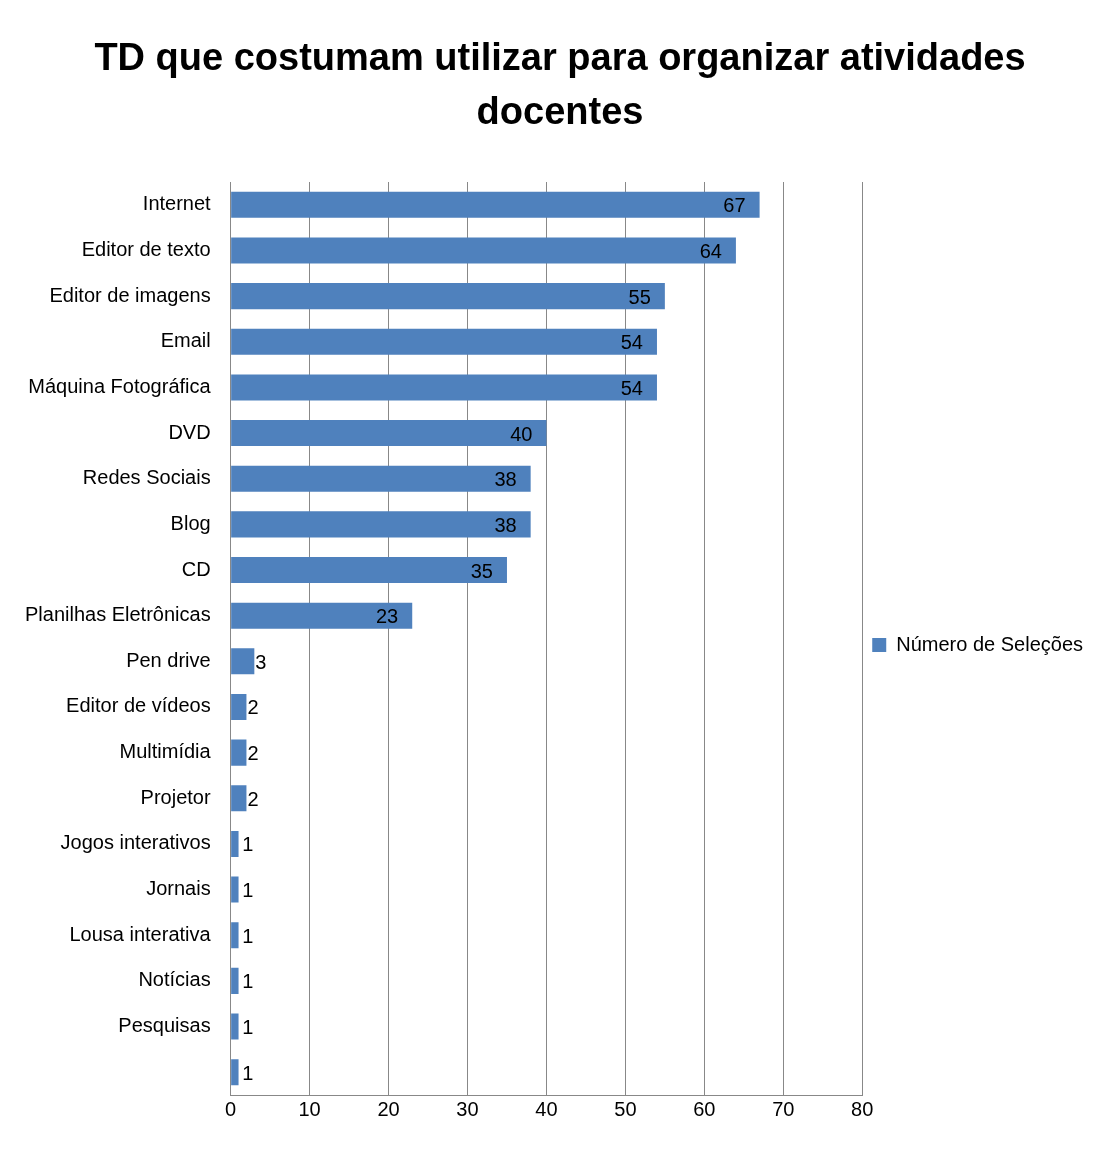  What do you see at coordinates (118, 614) in the screenshot?
I see `y-tick-label: Planilhas Eletrônicas` at bounding box center [118, 614].